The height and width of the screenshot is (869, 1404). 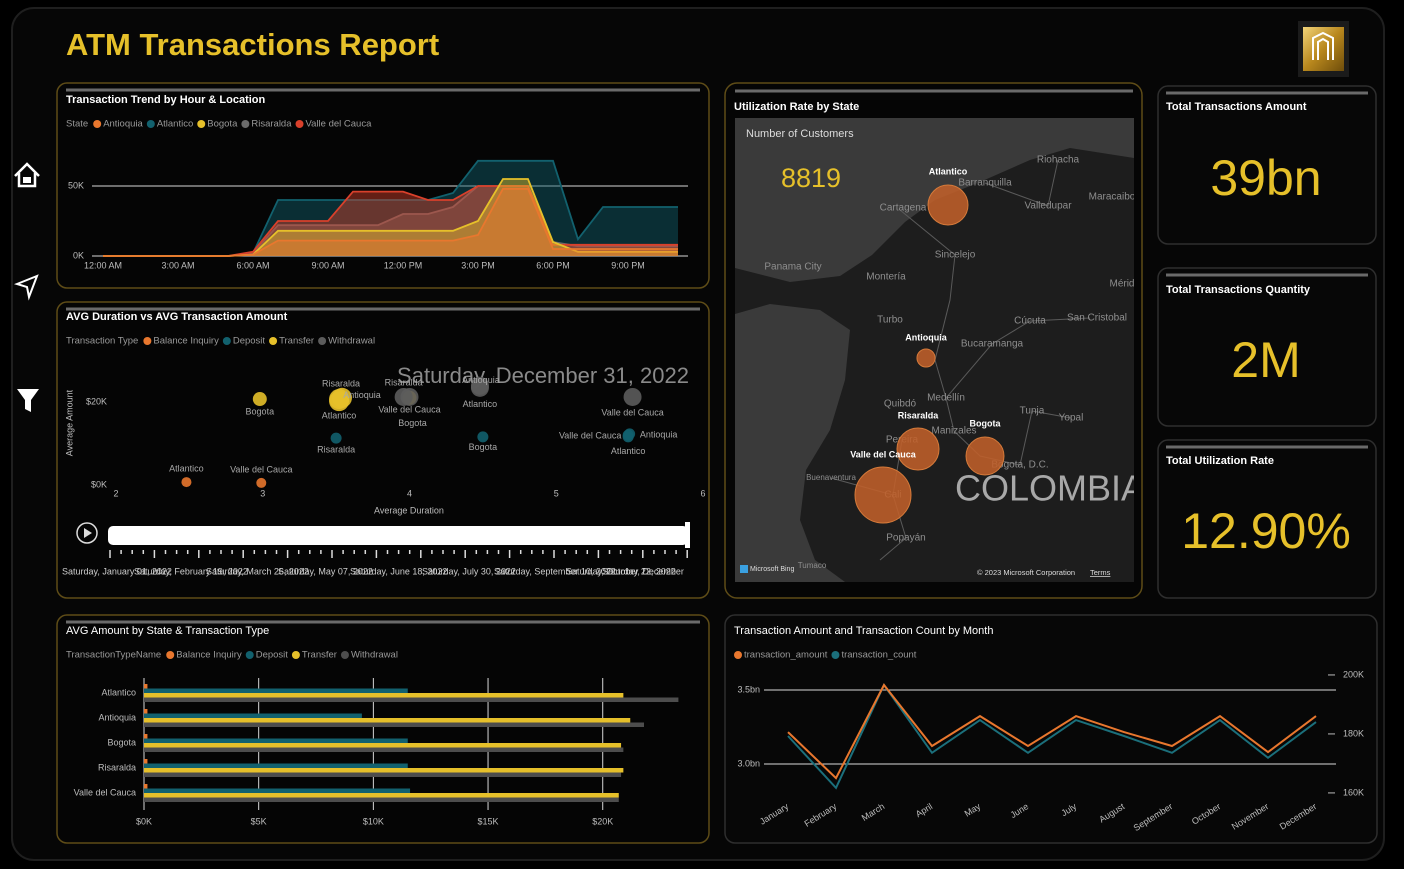 I want to click on chart-title: AVG Duration vs AVG Transaction Amount, so click(x=177, y=317).